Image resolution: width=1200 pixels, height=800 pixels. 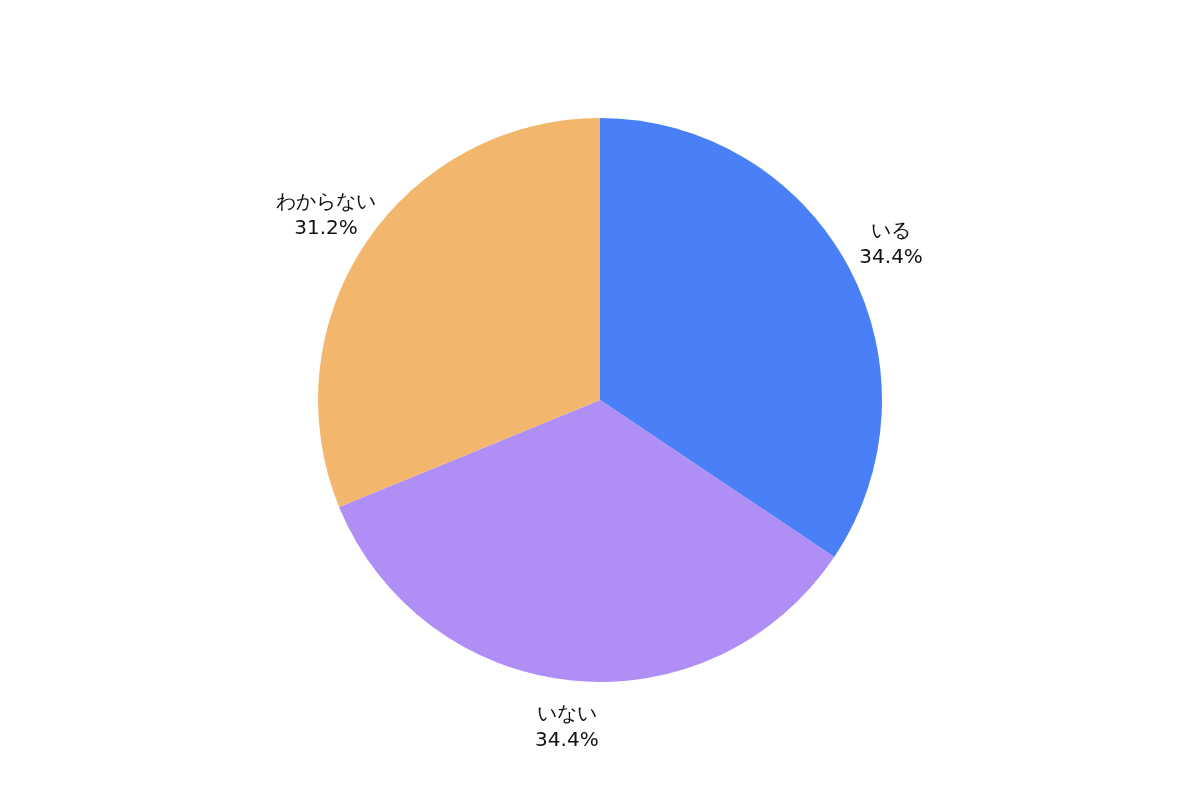 What do you see at coordinates (326, 227) in the screenshot?
I see `data-label: 31.2%` at bounding box center [326, 227].